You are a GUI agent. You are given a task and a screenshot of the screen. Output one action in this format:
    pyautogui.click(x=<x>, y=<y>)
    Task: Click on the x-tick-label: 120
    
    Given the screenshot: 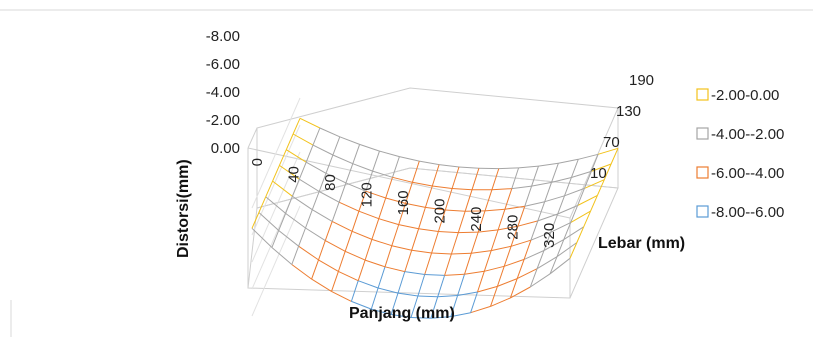 What is the action you would take?
    pyautogui.click(x=367, y=194)
    